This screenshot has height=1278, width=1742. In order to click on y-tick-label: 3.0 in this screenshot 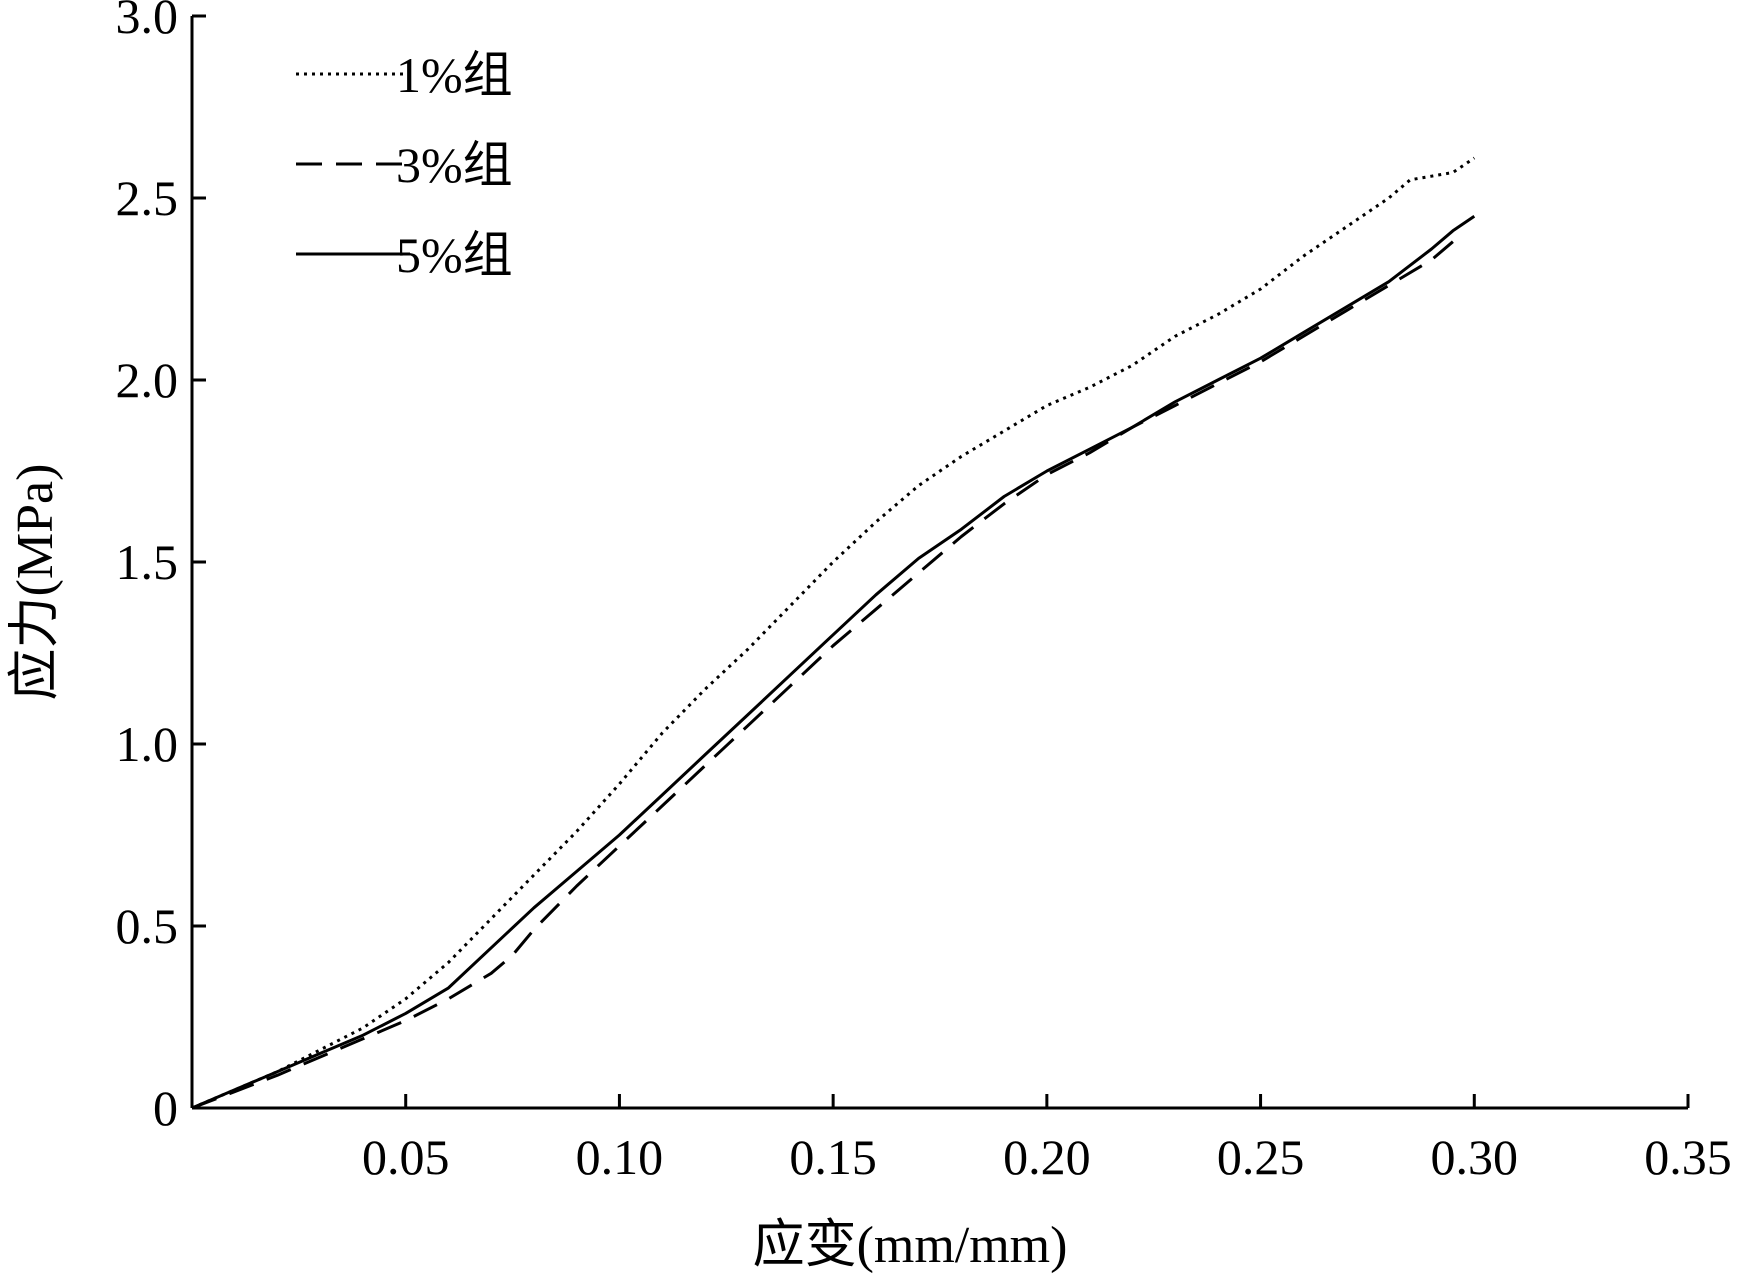, I will do `click(147, 22)`.